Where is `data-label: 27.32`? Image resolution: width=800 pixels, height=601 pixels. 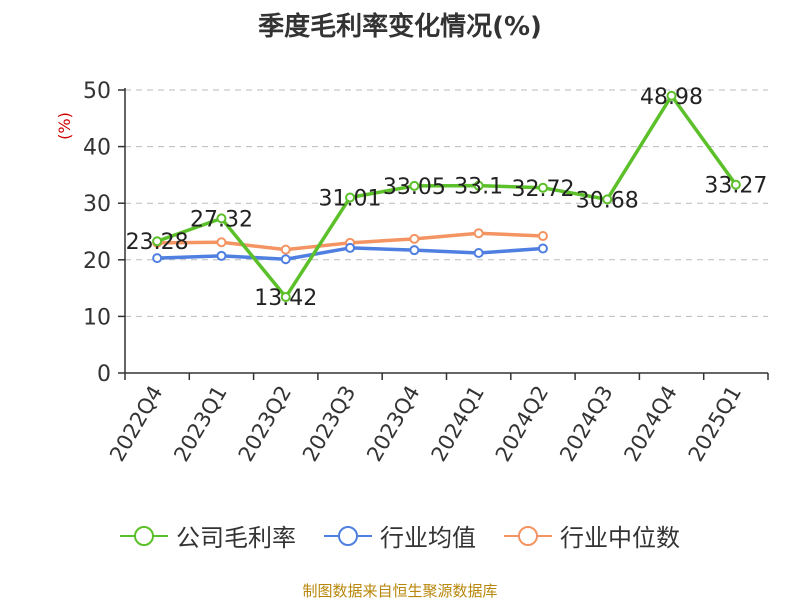 data-label: 27.32 is located at coordinates (221, 219).